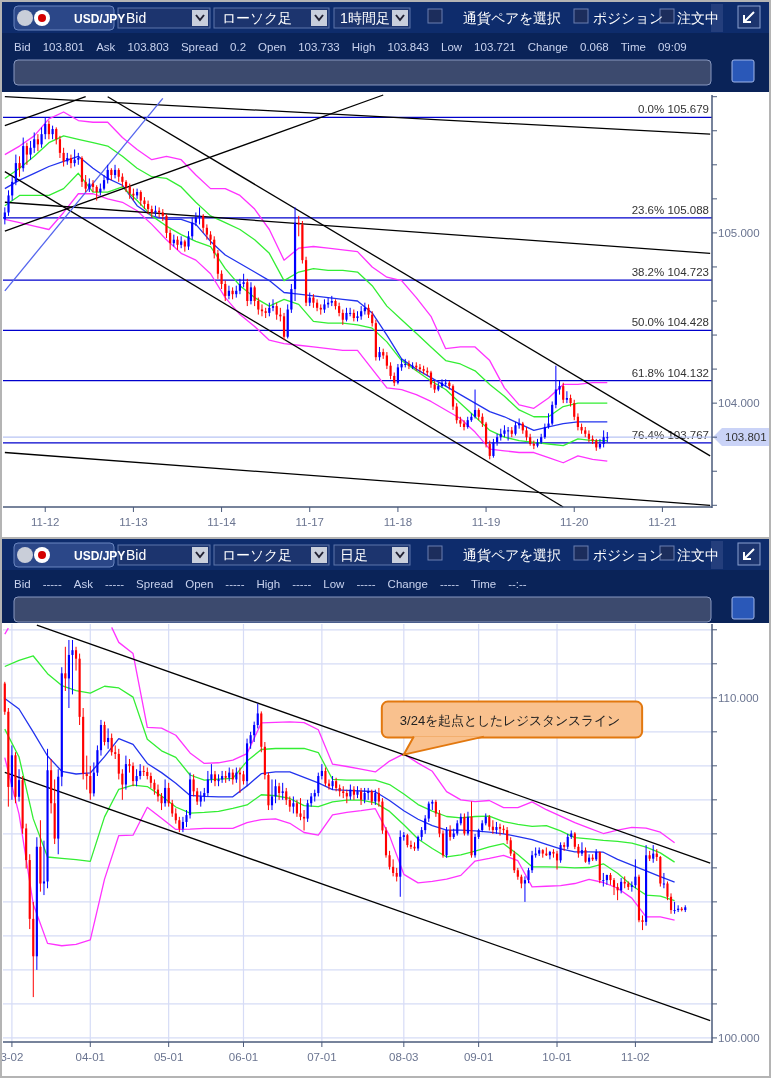 Image resolution: width=771 pixels, height=1081 pixels. What do you see at coordinates (484, 584) in the screenshot?
I see `text: Time` at bounding box center [484, 584].